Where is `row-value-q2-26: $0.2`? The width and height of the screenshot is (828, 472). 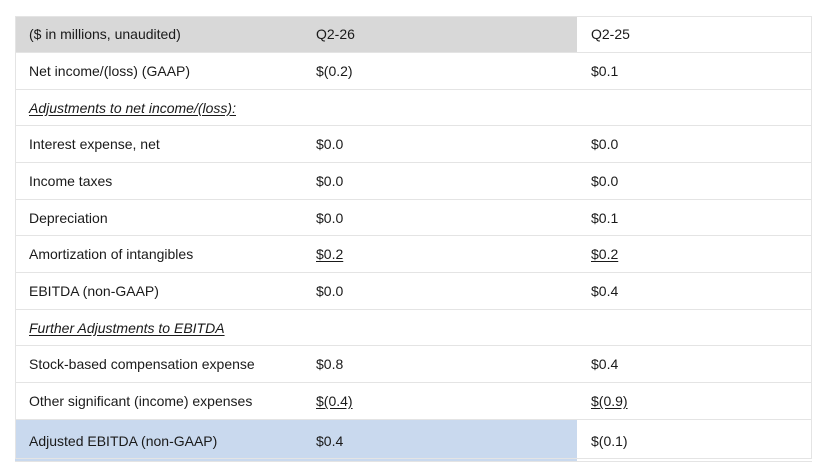
row-value-q2-26: $0.2 is located at coordinates (439, 254).